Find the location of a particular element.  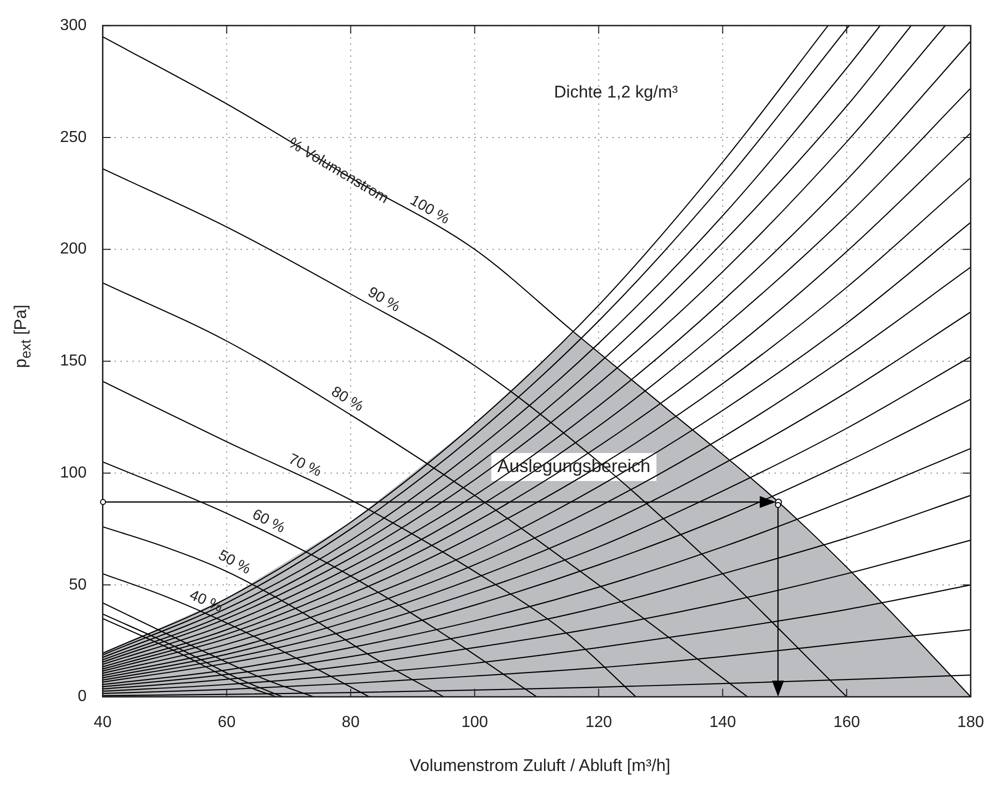

x-tick-label: 140 is located at coordinates (722, 722).